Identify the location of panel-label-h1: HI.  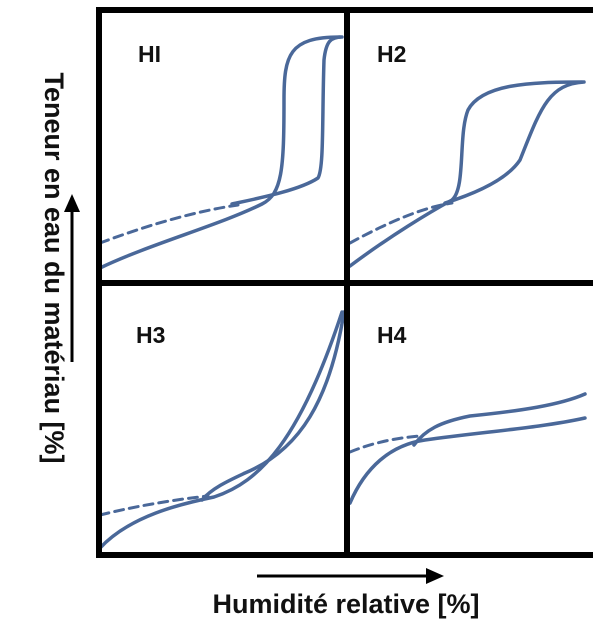
(149, 54).